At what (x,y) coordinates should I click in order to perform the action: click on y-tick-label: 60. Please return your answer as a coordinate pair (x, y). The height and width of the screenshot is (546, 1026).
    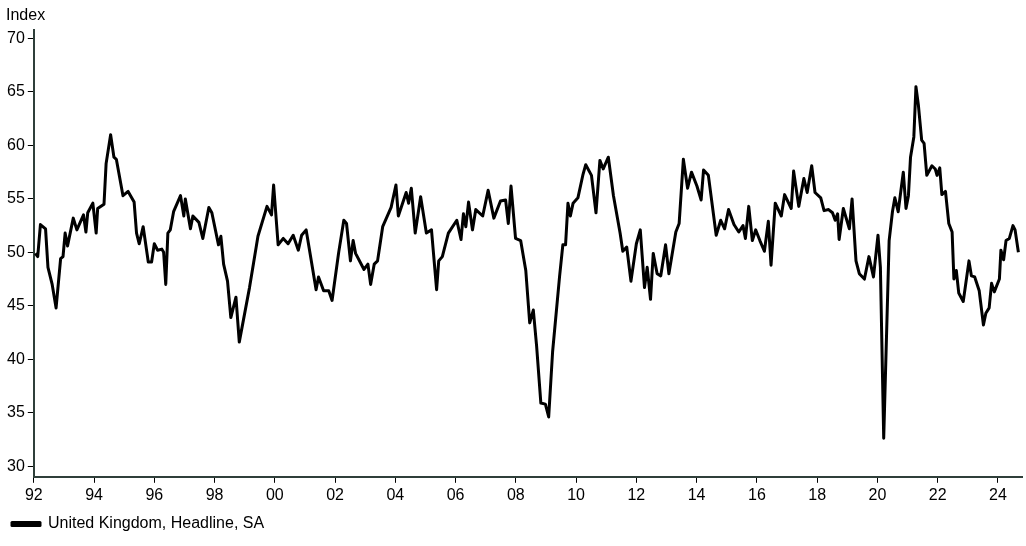
    Looking at the image, I should click on (16, 144).